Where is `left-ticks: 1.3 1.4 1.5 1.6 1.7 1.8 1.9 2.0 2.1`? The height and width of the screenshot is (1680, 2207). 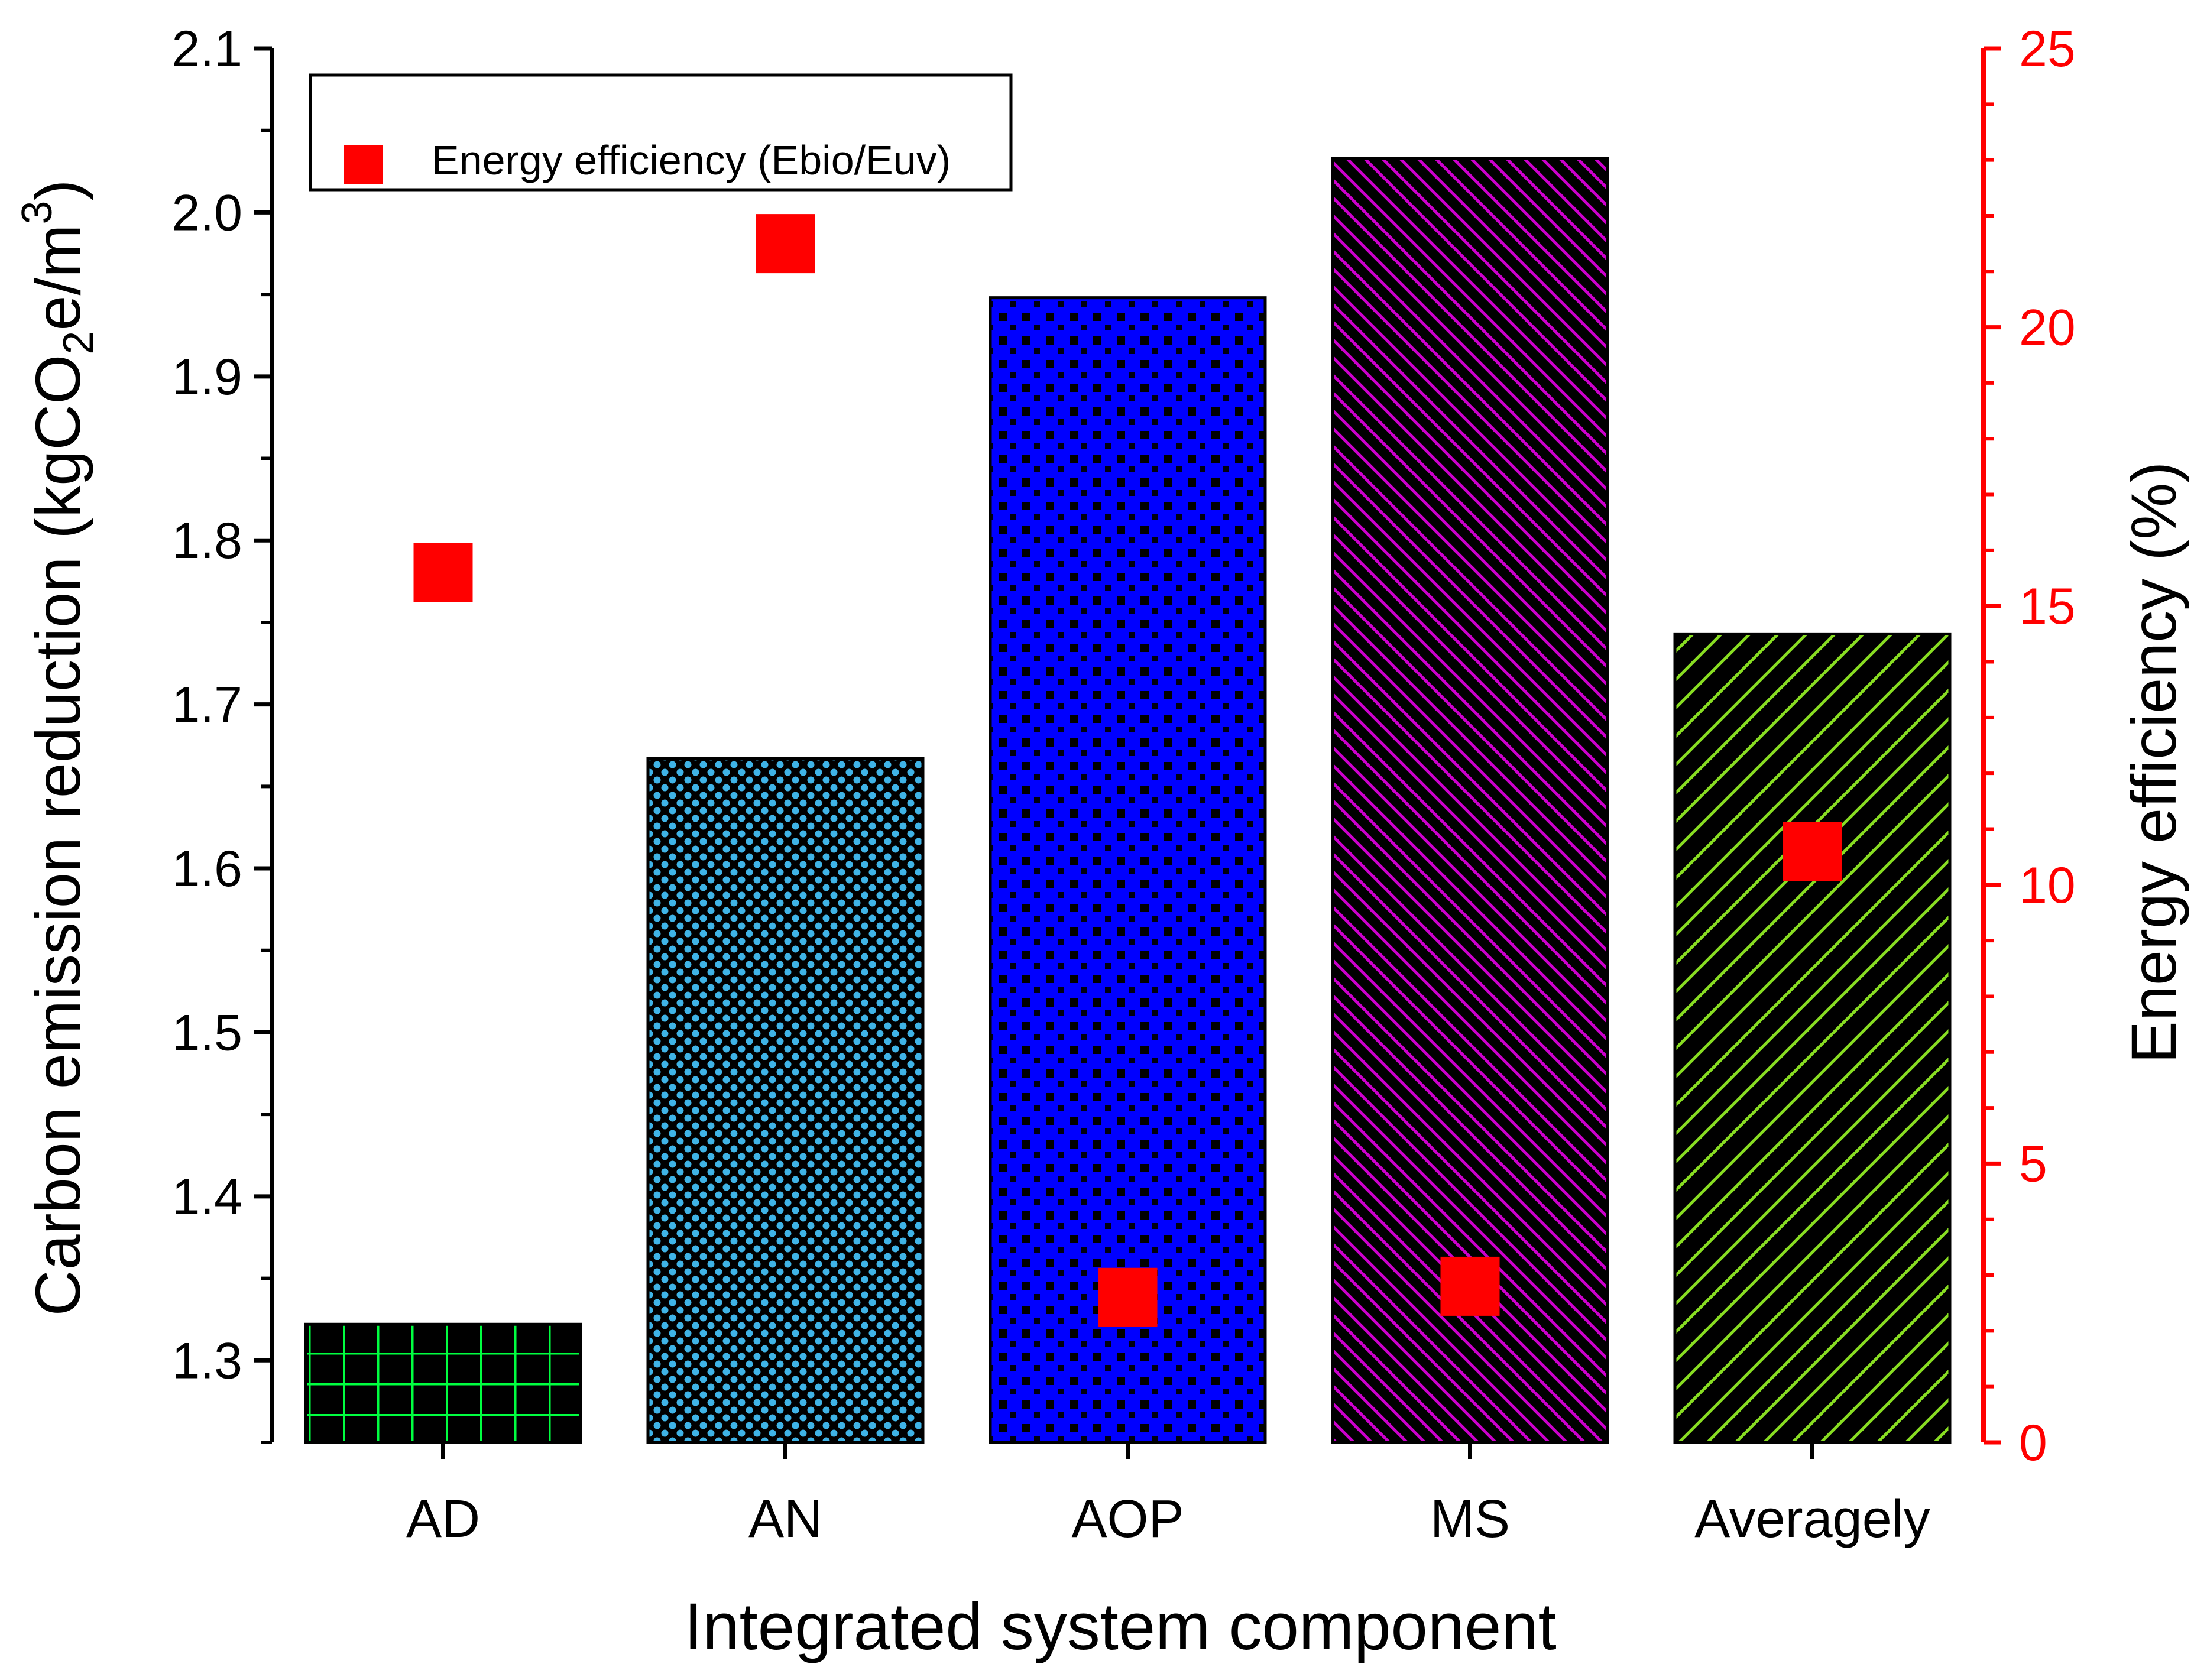 left-ticks: 1.3 1.4 1.5 1.6 1.7 1.8 1.9 2.0 2.1 is located at coordinates (222, 732).